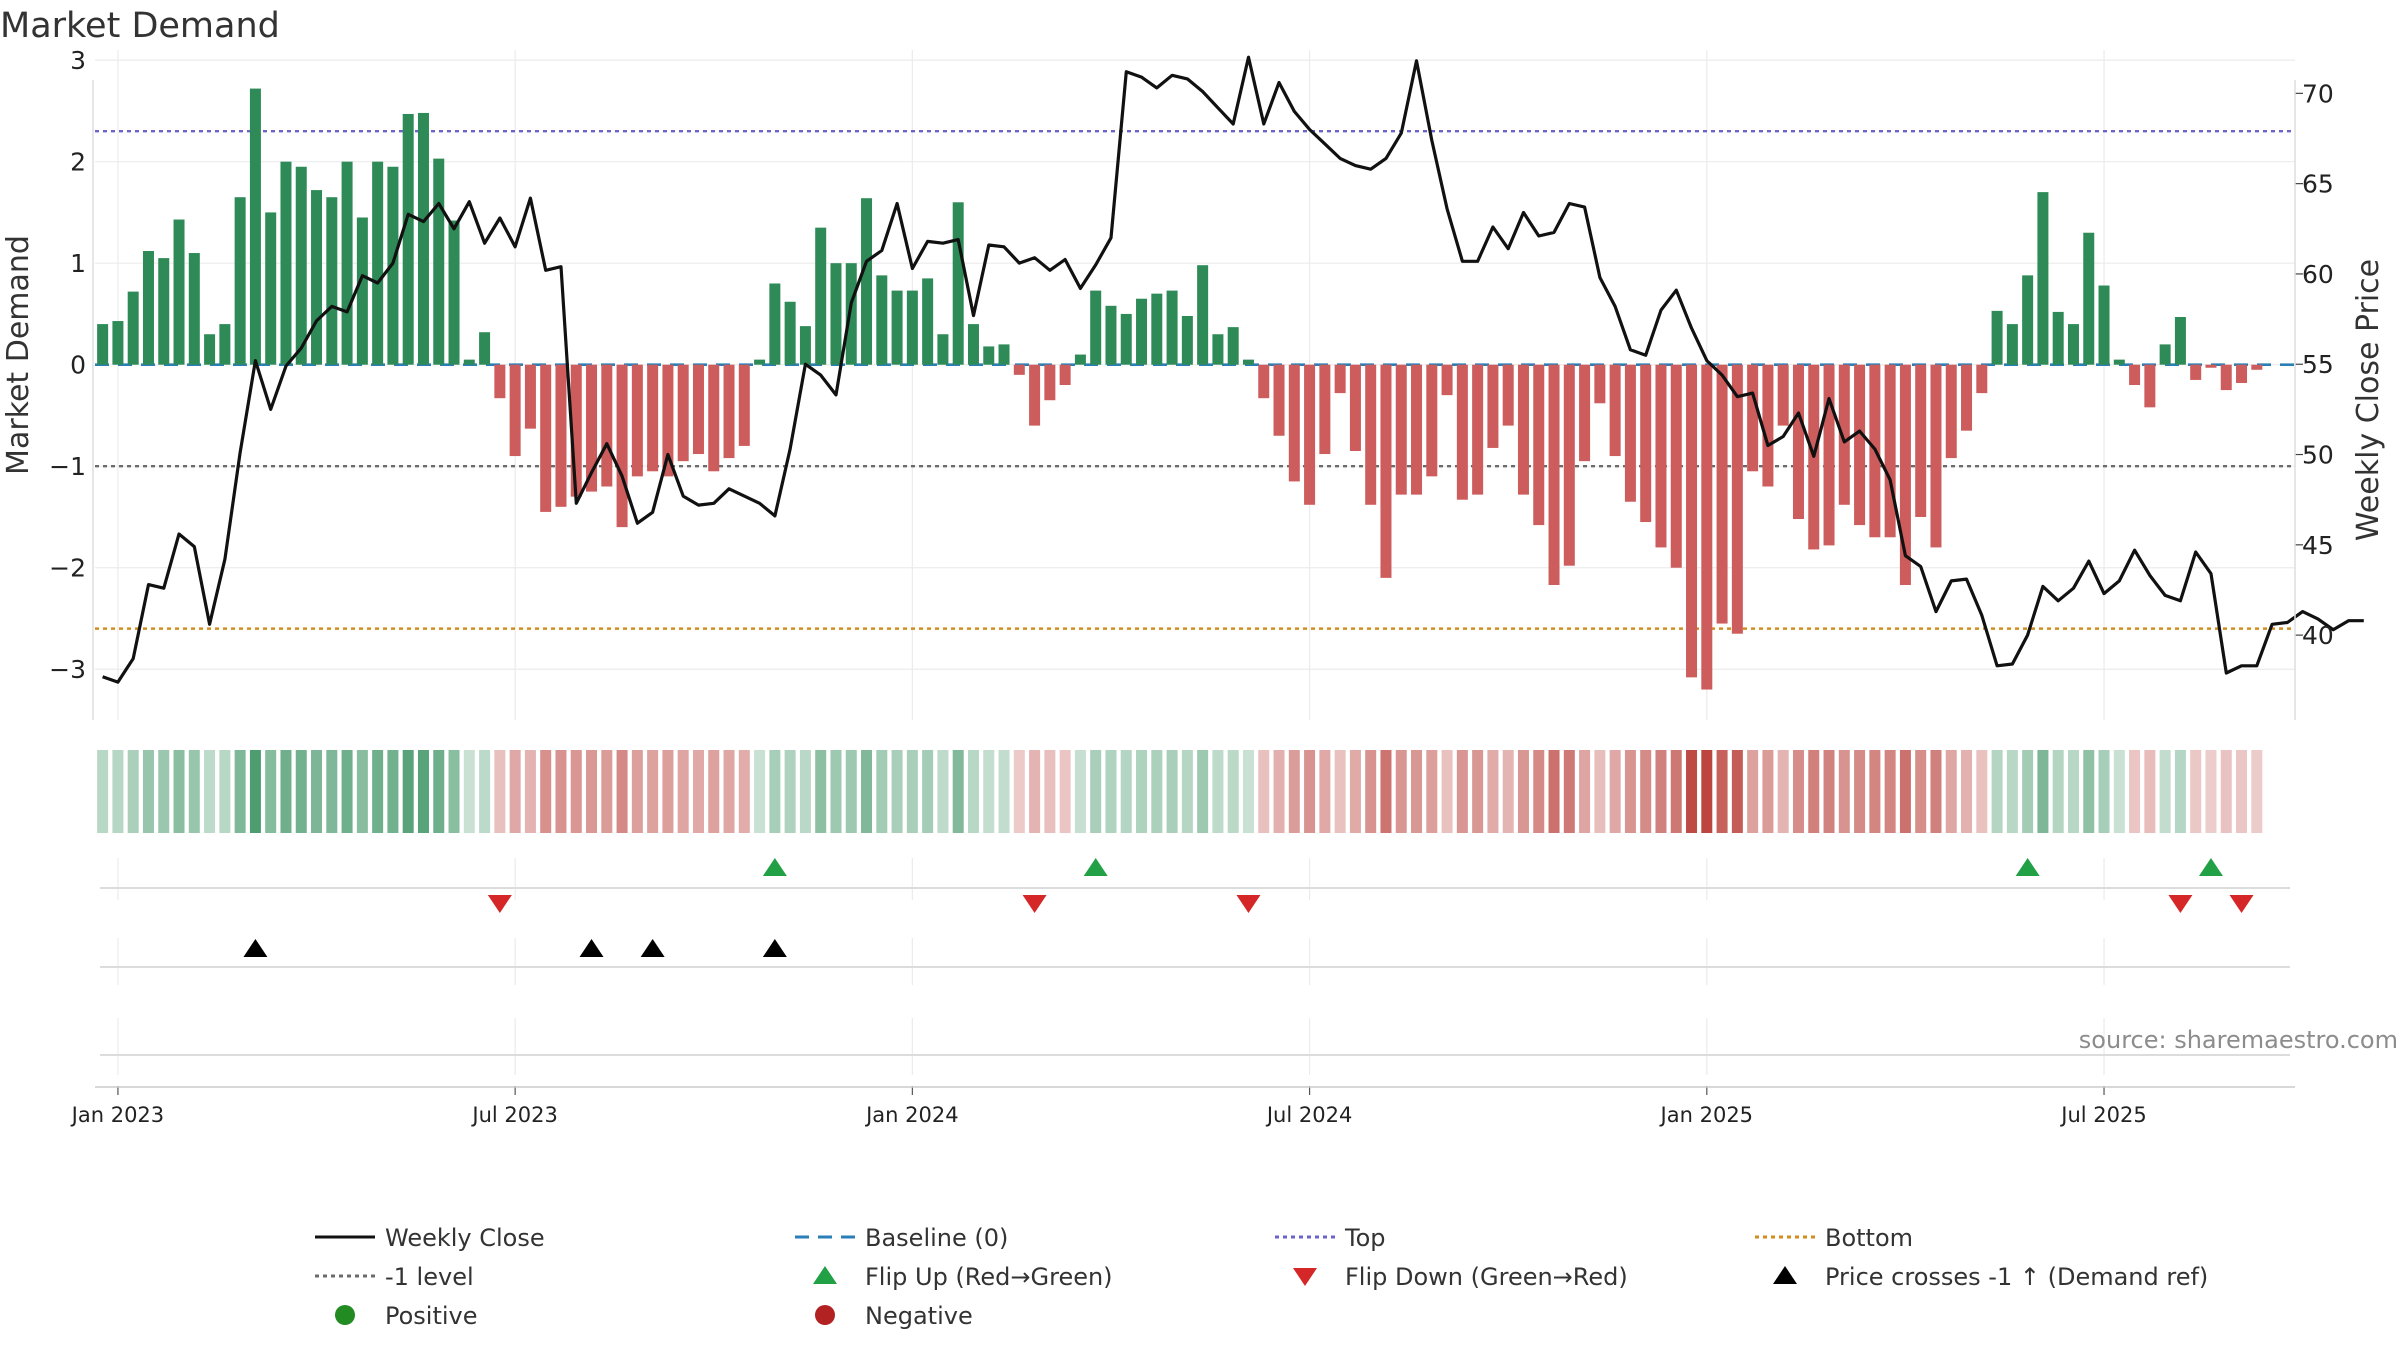  I want to click on legend-label: -1 level, so click(429, 1277).